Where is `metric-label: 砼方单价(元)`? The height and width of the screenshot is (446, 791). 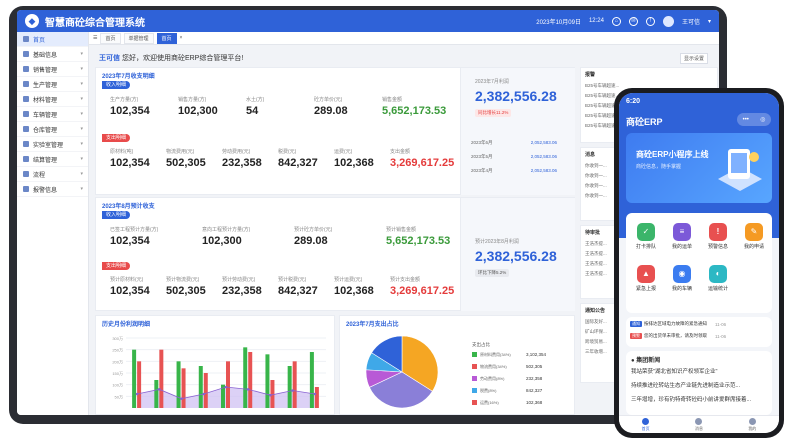
metric-label: 砼方单价(元) is located at coordinates (328, 100).